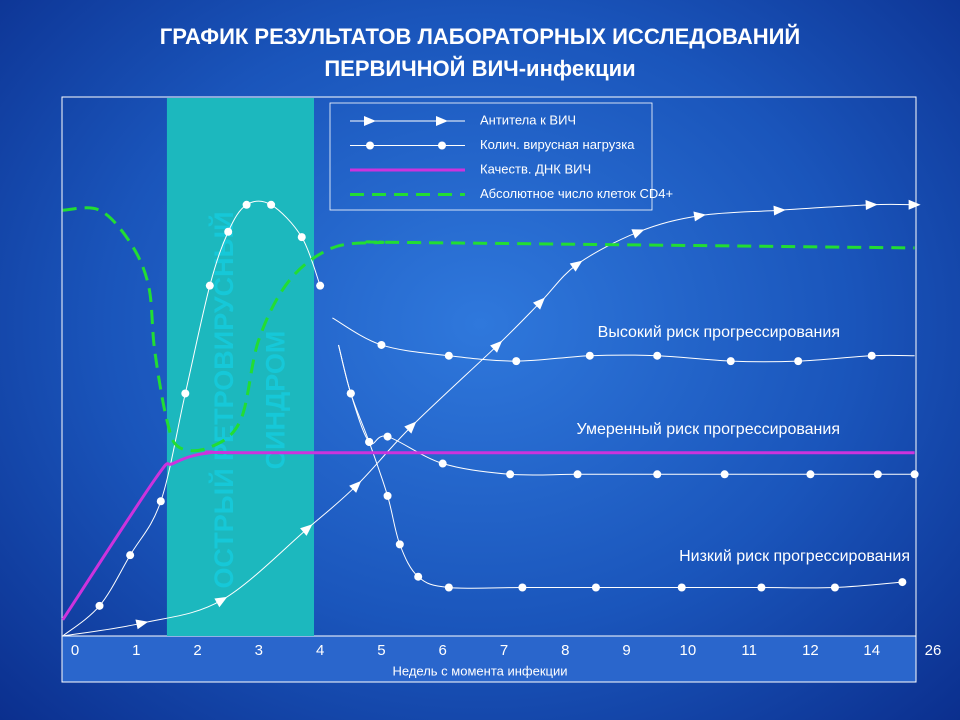 The image size is (960, 720). What do you see at coordinates (443, 650) in the screenshot?
I see `x-tick-label: 6` at bounding box center [443, 650].